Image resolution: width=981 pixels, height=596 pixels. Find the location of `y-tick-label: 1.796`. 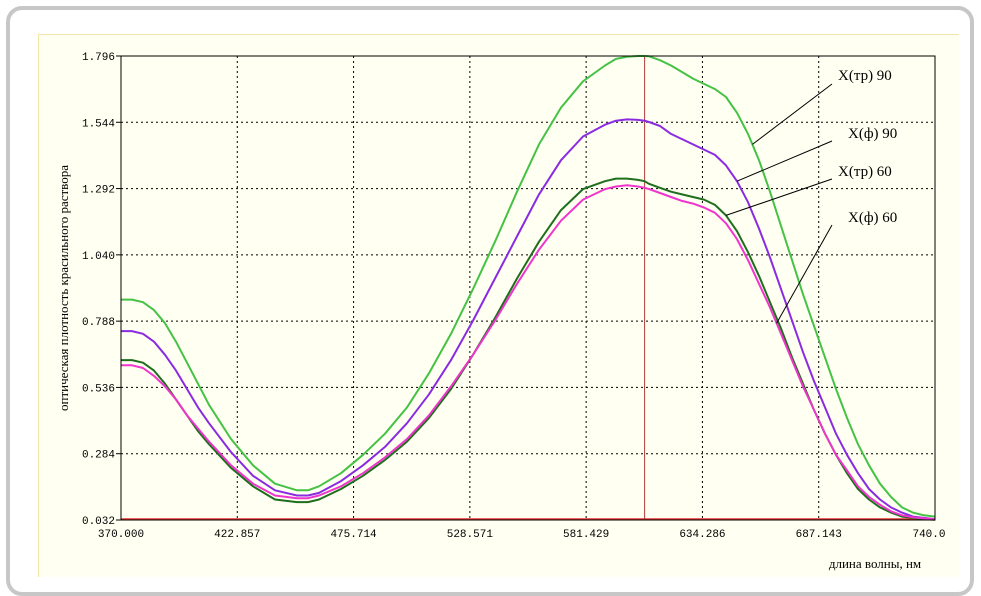

y-tick-label: 1.796 is located at coordinates (98, 58).